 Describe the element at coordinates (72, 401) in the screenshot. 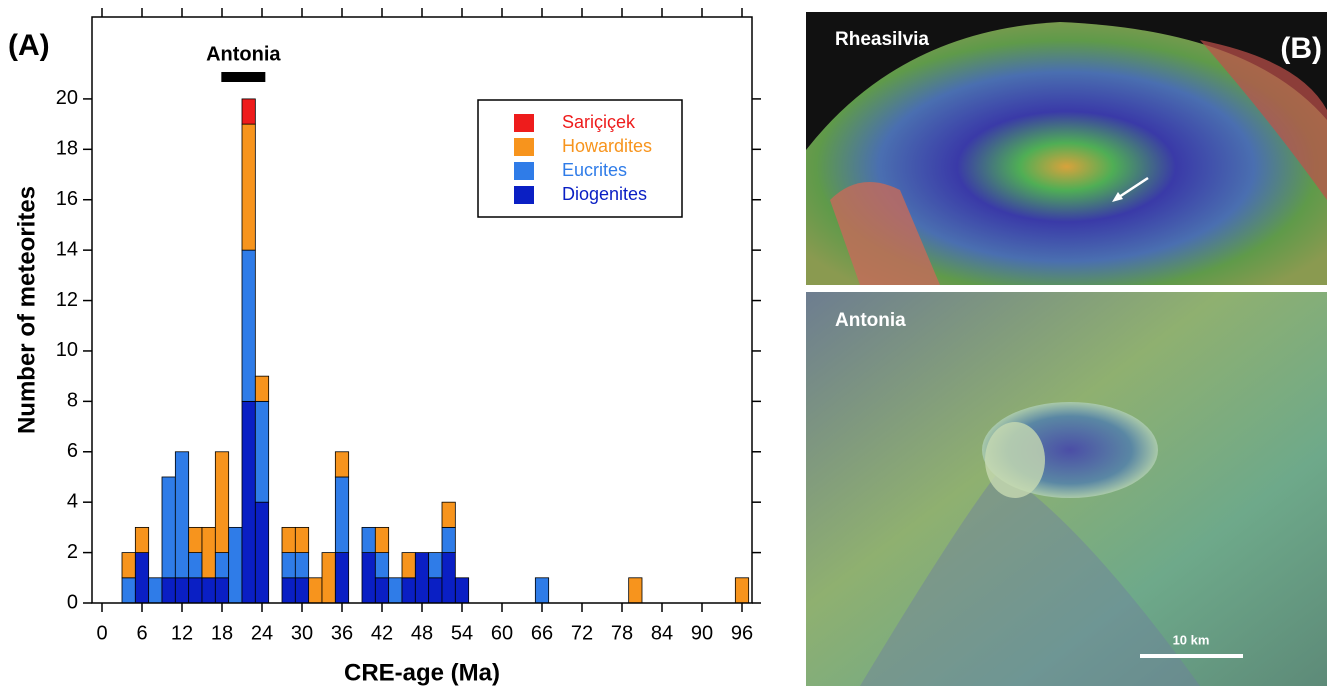

I see `y-tick-label: 8` at that location.